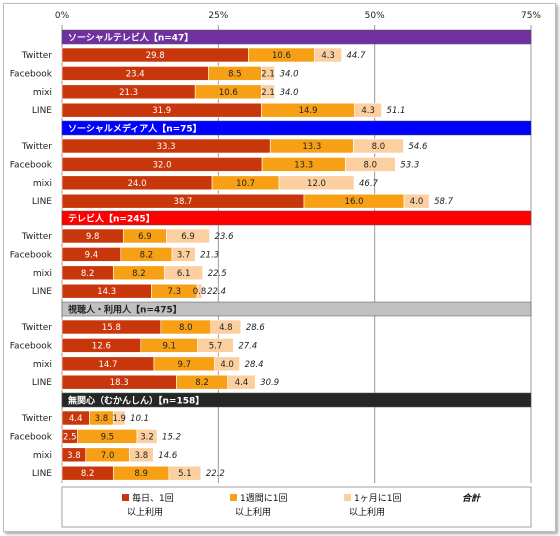  I want to click on total-label: 10.1, so click(139, 419).